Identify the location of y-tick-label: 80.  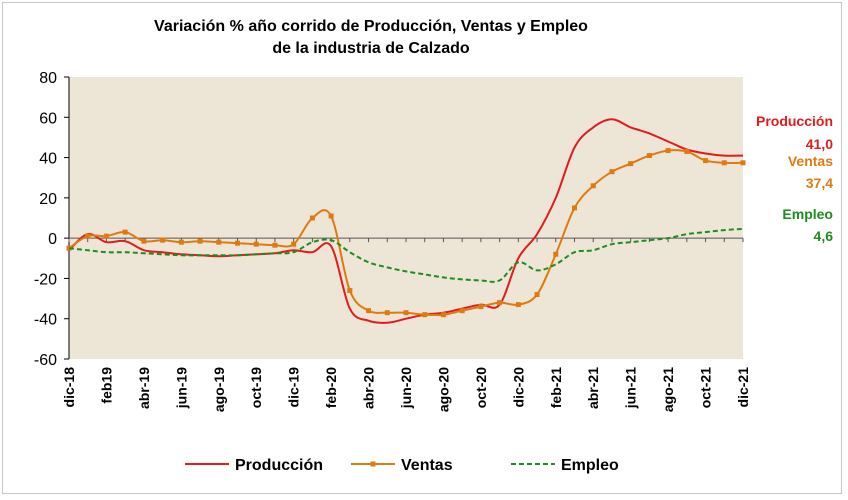
(48, 78).